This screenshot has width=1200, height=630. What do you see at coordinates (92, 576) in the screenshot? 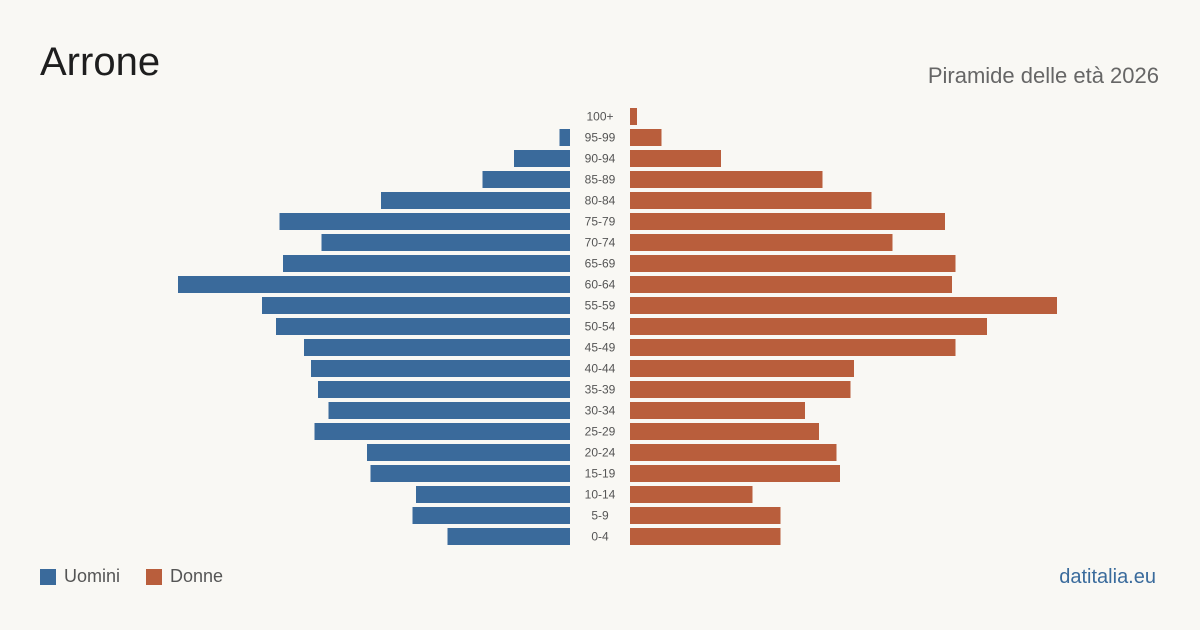
I see `legend-label-men: Uomini` at bounding box center [92, 576].